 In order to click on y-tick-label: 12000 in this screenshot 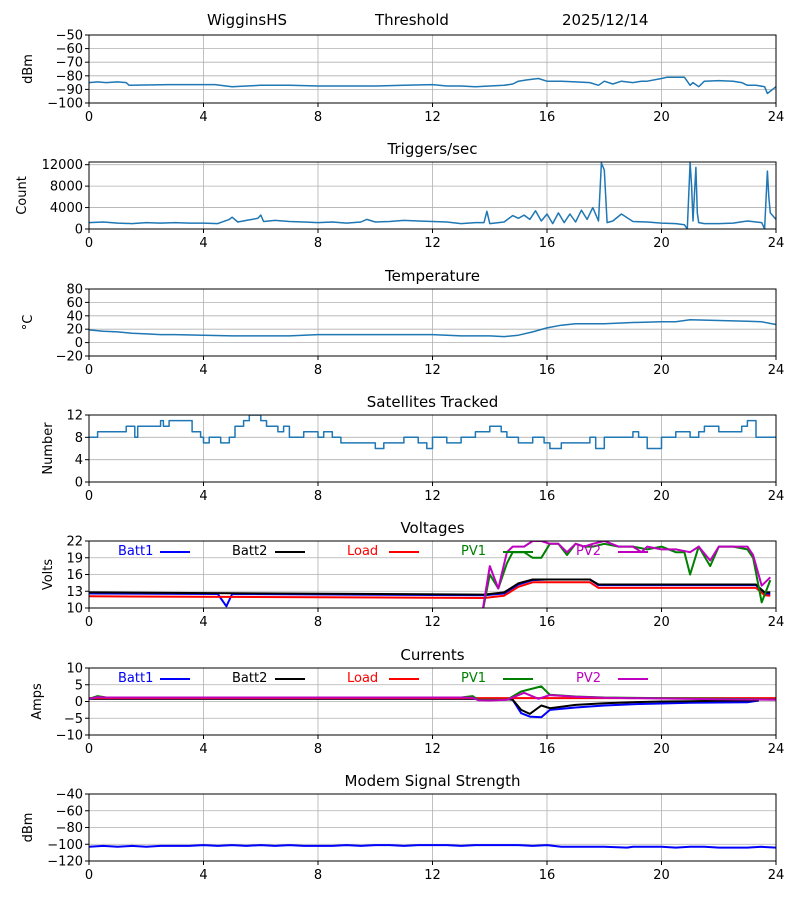, I will do `click(62, 165)`.